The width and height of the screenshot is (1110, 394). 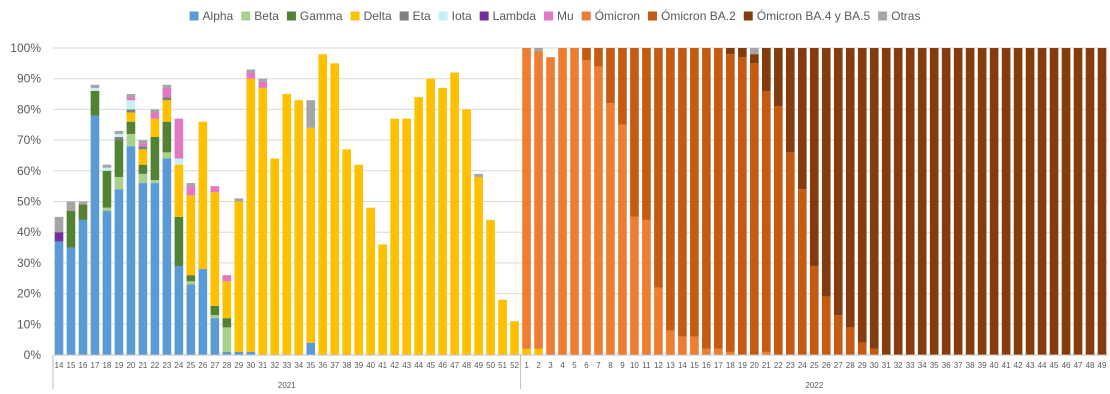 What do you see at coordinates (266, 16) in the screenshot?
I see `legend-label: Beta` at bounding box center [266, 16].